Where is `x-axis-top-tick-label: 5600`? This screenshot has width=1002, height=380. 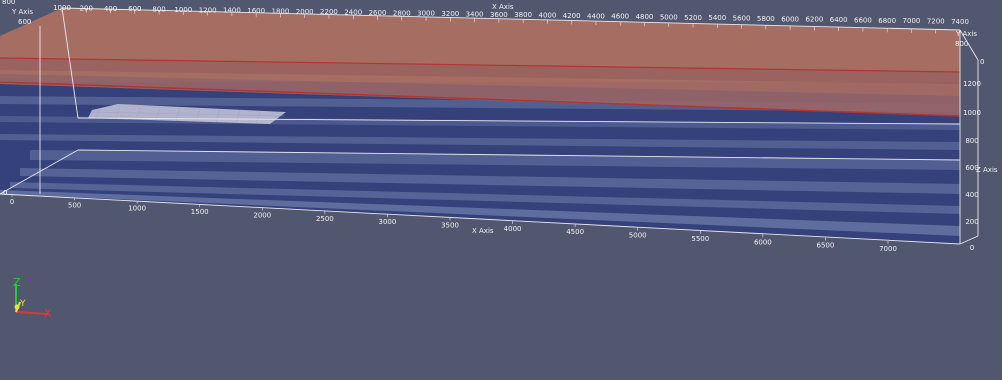
x-axis-top-tick-label: 5600 is located at coordinates (742, 19).